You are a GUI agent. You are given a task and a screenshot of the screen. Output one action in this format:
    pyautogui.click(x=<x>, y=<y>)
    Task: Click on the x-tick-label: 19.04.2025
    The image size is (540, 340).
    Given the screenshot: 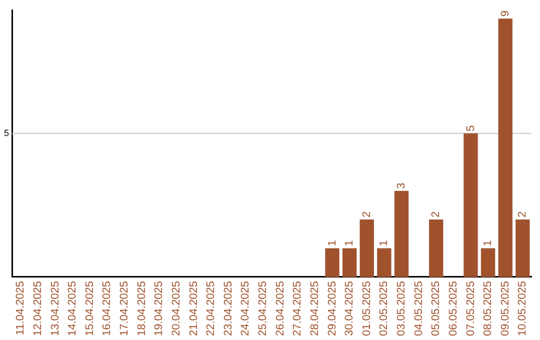 What is the action you would take?
    pyautogui.click(x=159, y=308)
    